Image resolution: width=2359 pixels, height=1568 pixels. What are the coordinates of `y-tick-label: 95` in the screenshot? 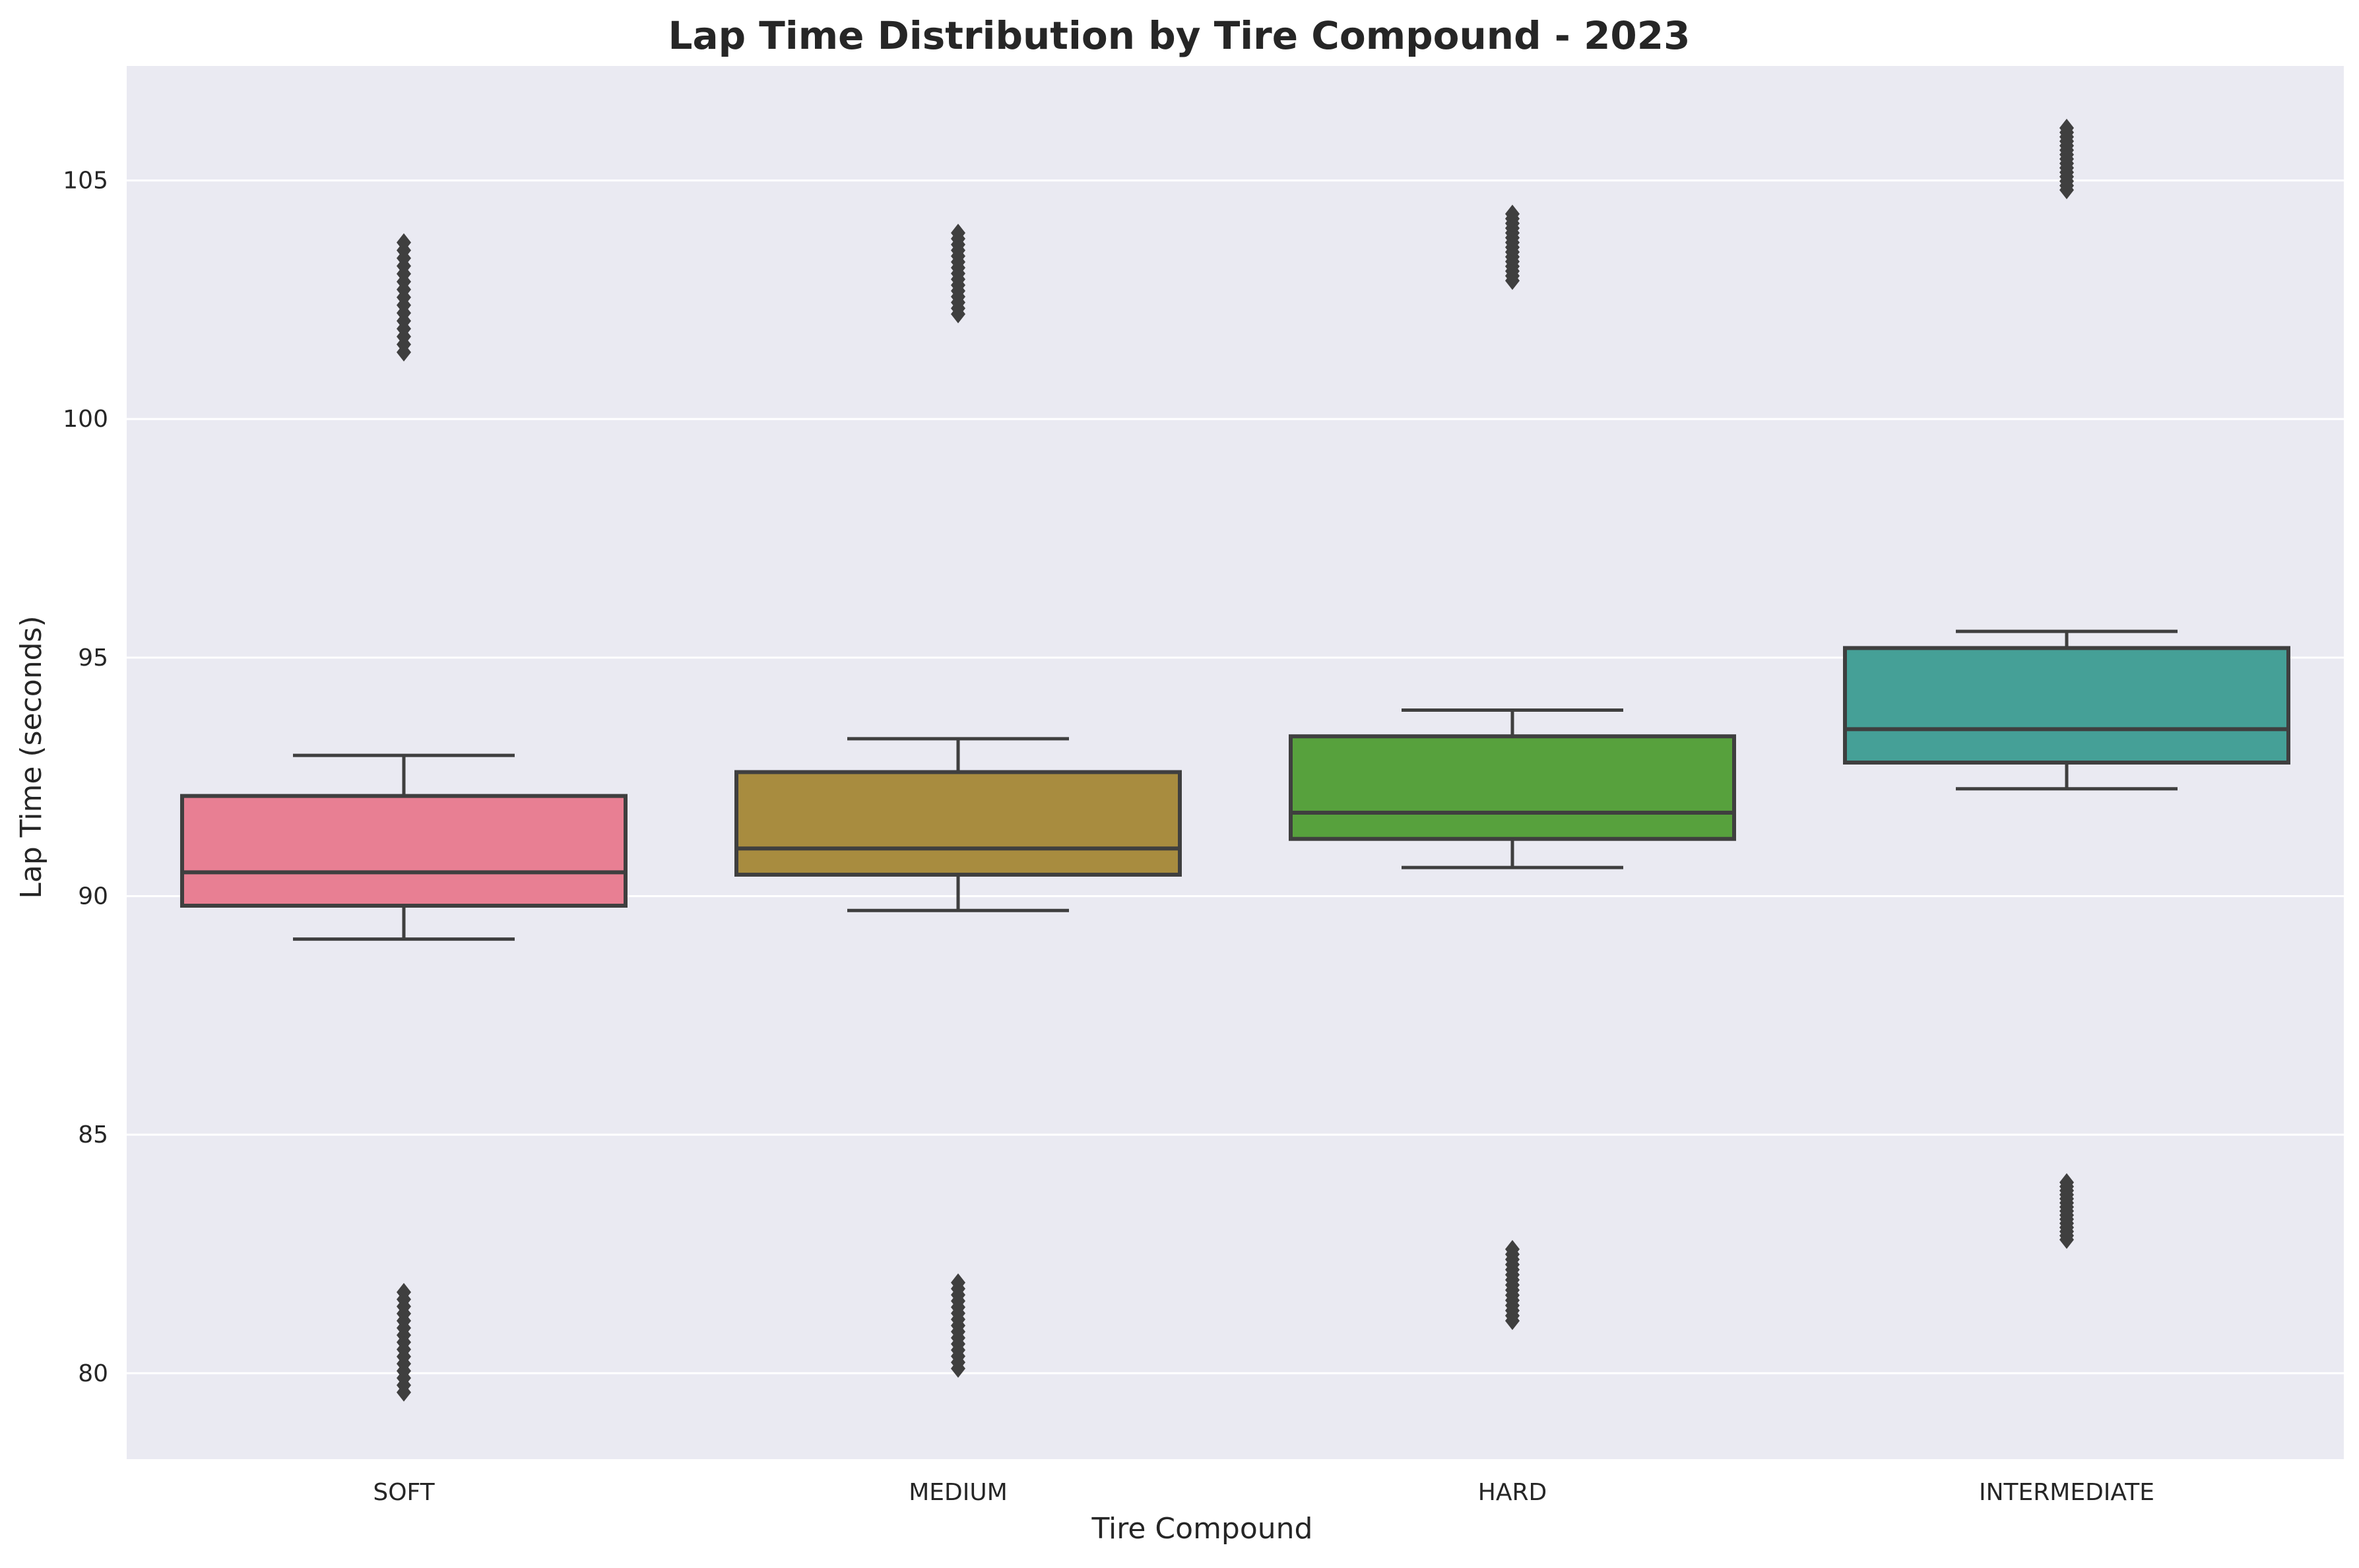 It's located at (93, 658).